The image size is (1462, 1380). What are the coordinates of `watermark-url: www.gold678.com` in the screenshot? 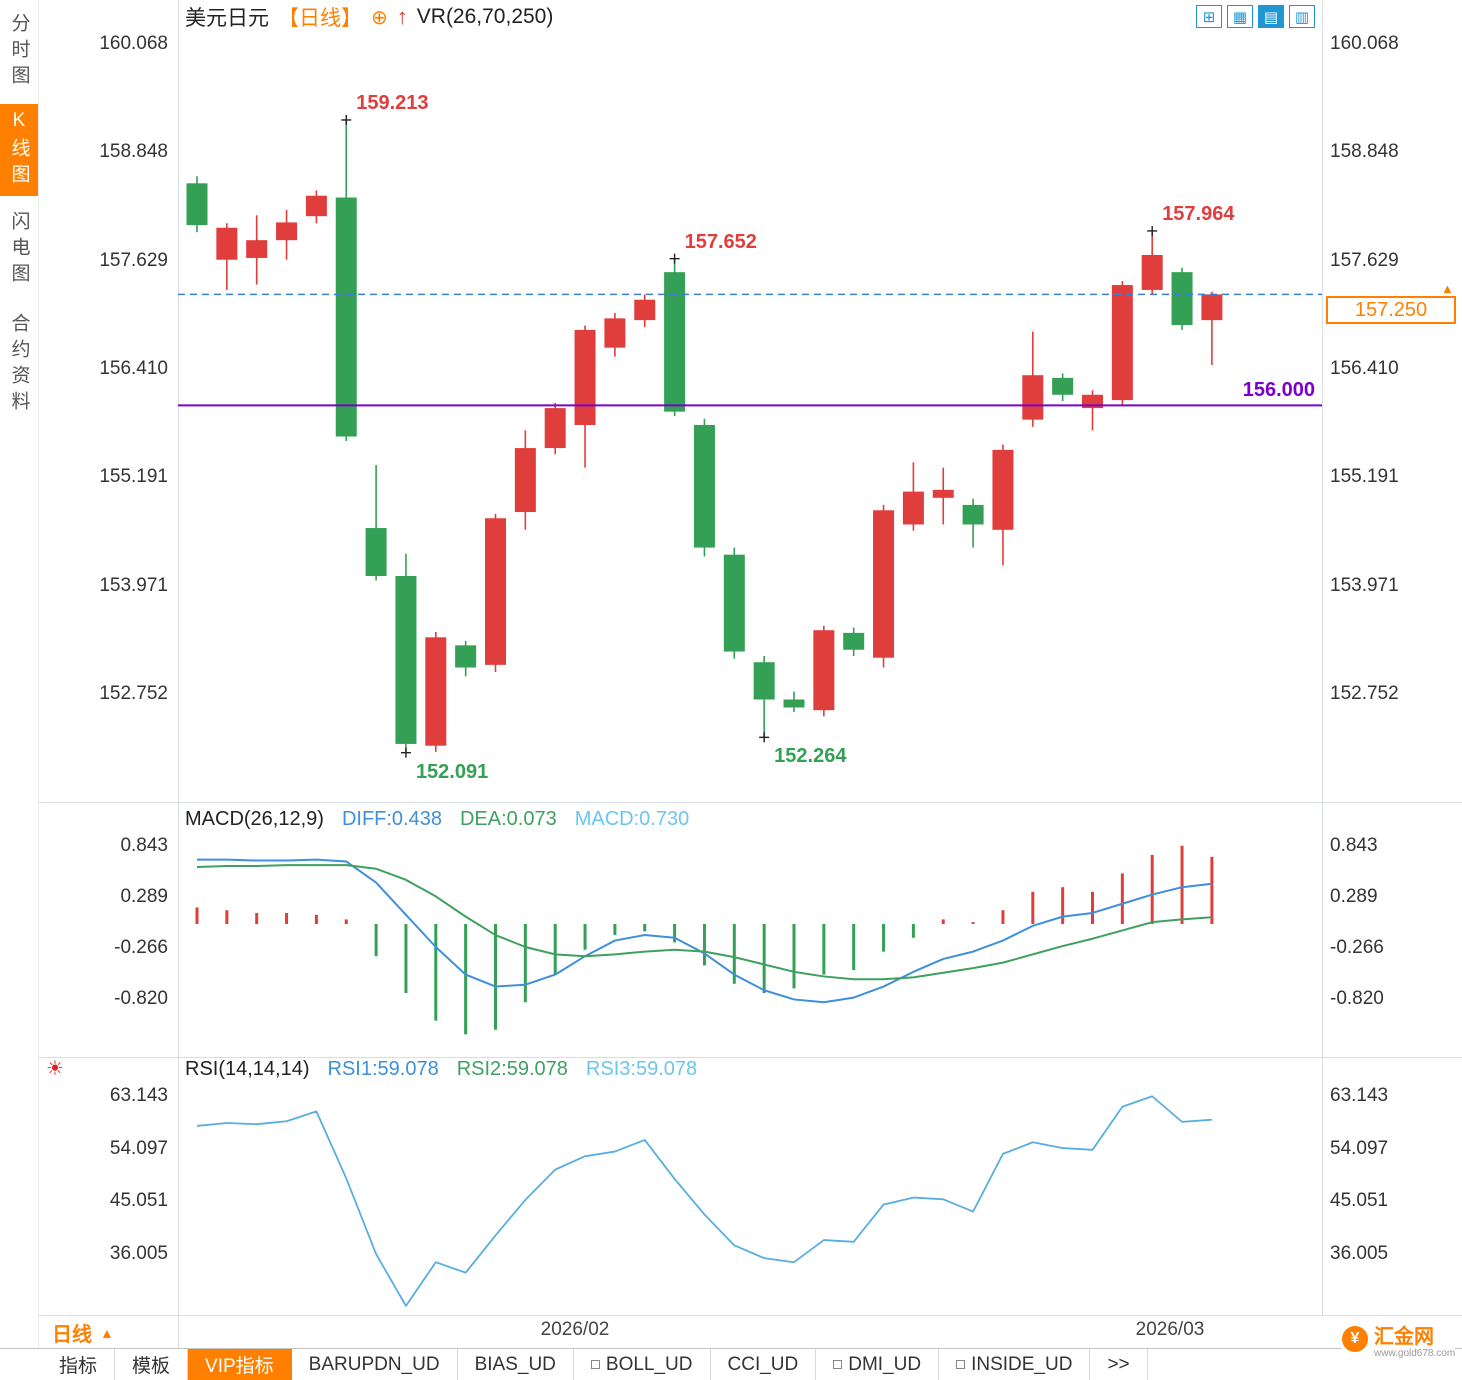 It's located at (1415, 1353).